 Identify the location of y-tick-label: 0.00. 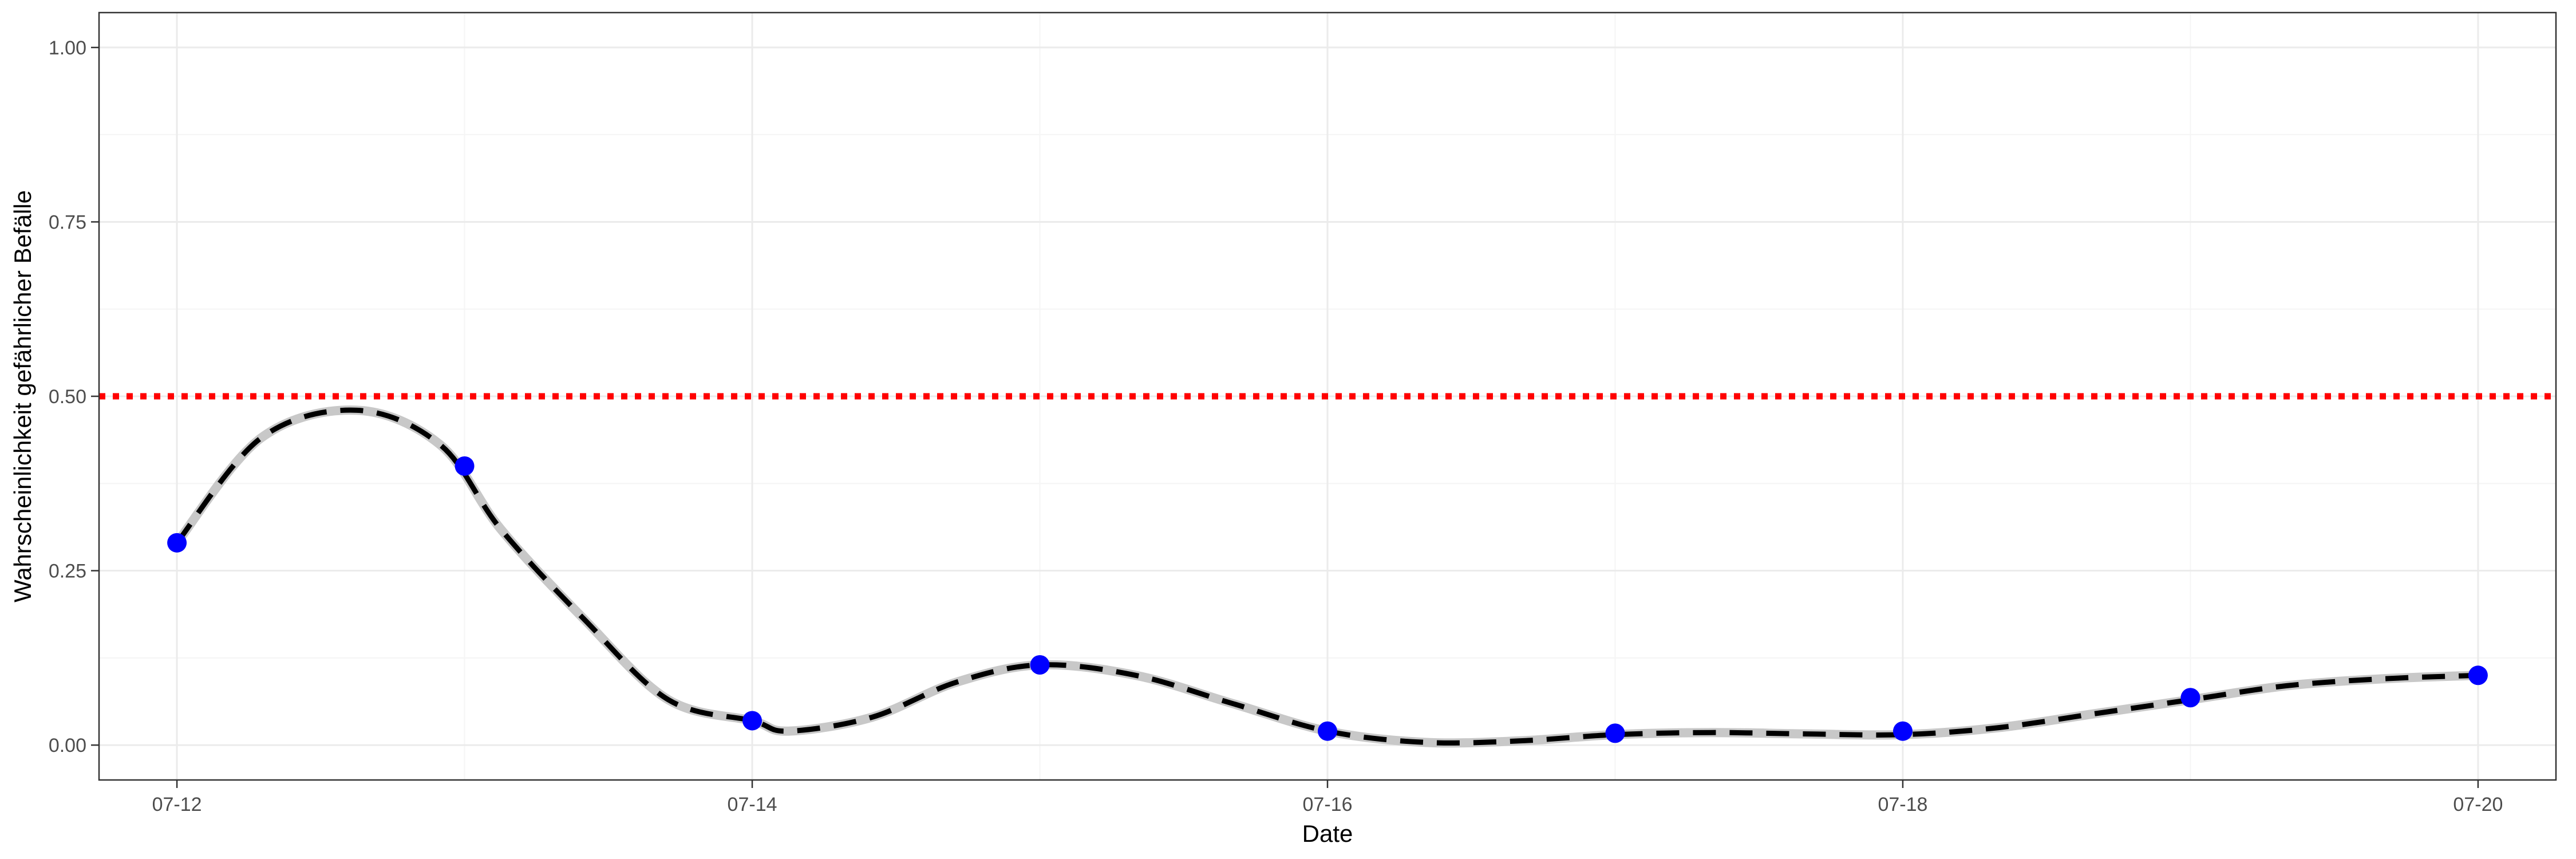
(67, 745).